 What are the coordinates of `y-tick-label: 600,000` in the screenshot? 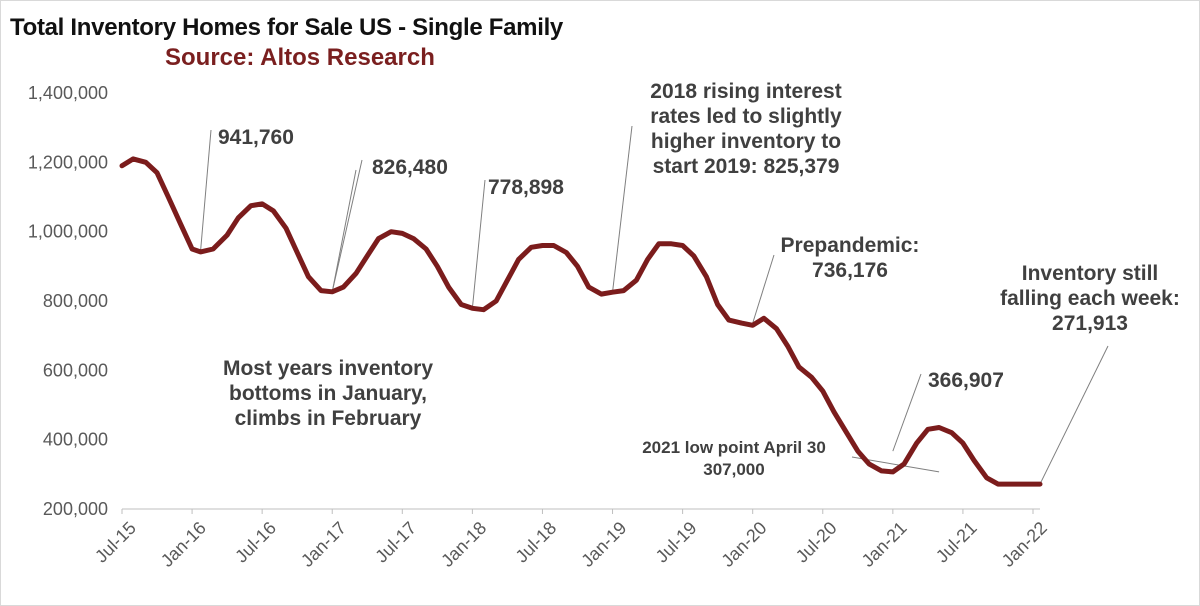 It's located at (75, 370).